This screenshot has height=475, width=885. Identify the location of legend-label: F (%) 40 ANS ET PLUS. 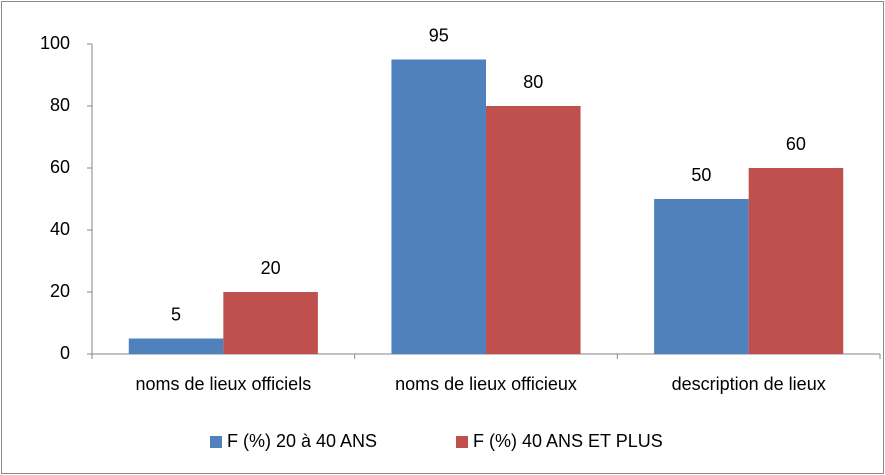
(568, 441).